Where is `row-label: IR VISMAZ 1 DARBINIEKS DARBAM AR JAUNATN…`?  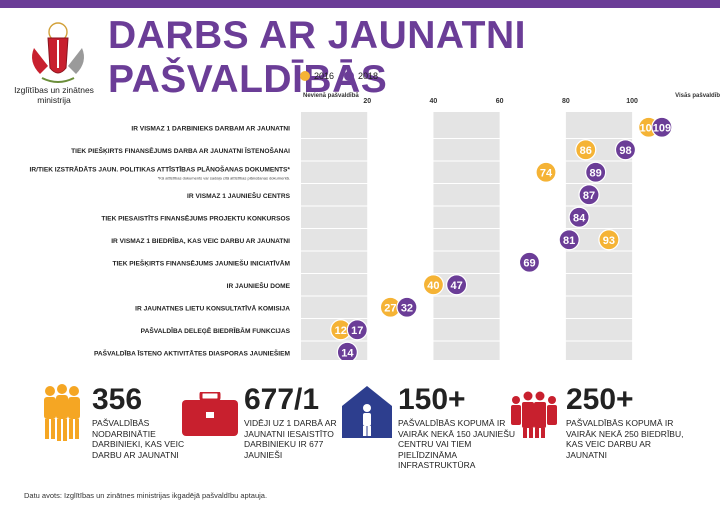
row-label: IR VISMAZ 1 DARBINIEKS DARBAM AR JAUNATN… is located at coordinates (210, 128).